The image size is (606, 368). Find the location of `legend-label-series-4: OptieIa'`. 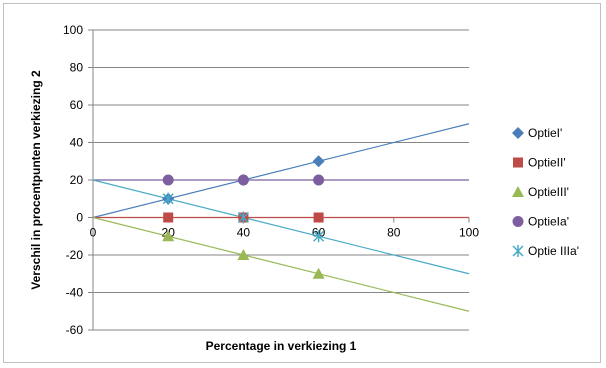

legend-label-series-4: OptieIa' is located at coordinates (548, 222).